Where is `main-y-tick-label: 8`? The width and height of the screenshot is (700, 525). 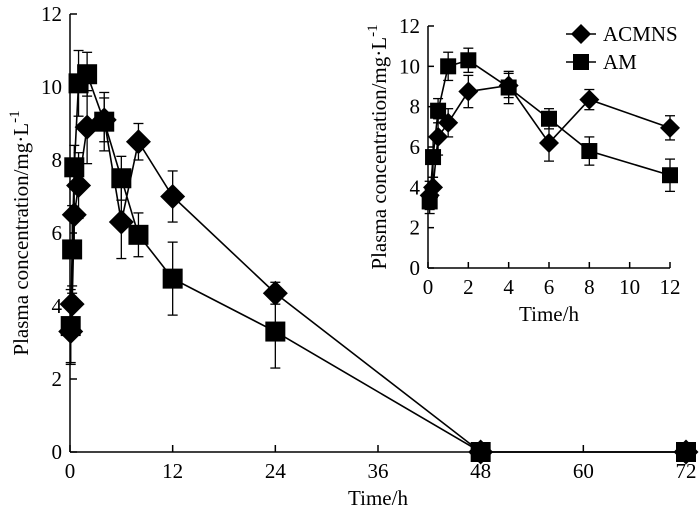 main-y-tick-label: 8 is located at coordinates (57, 160).